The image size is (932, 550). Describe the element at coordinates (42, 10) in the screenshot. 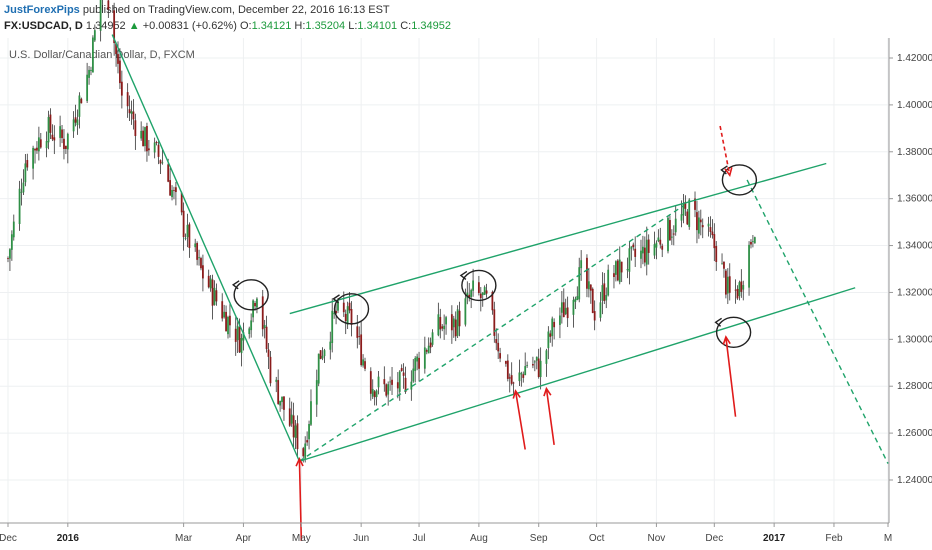

I see `author-name: JustForexPips` at that location.